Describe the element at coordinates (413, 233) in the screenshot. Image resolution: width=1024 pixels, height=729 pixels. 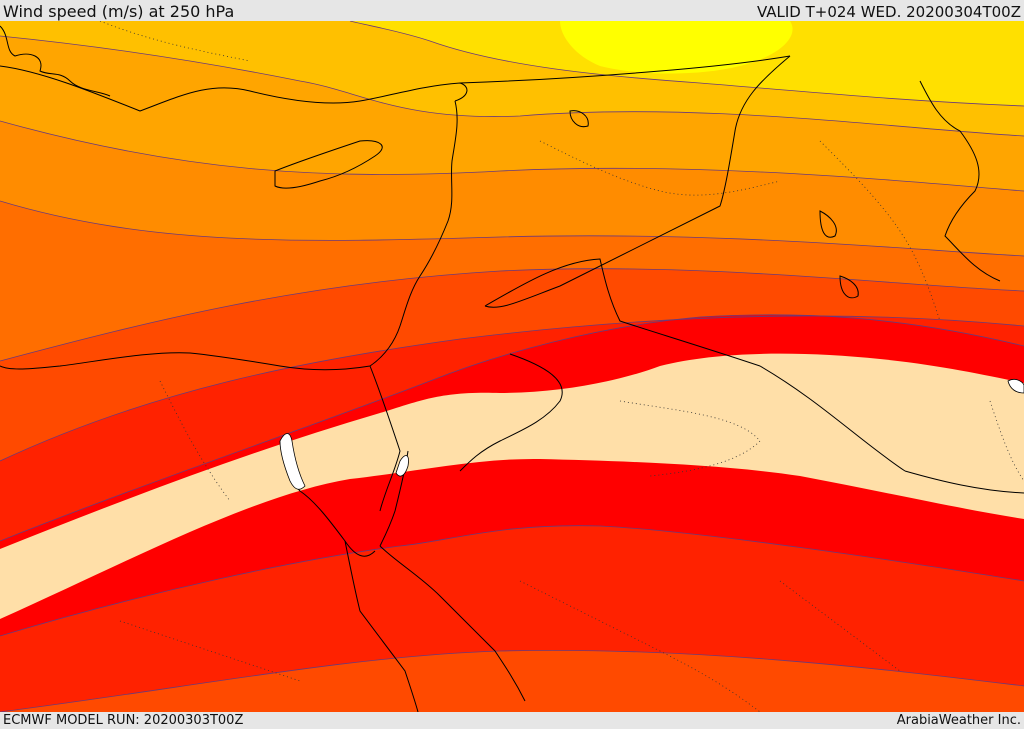
I see `levant-coast` at that location.